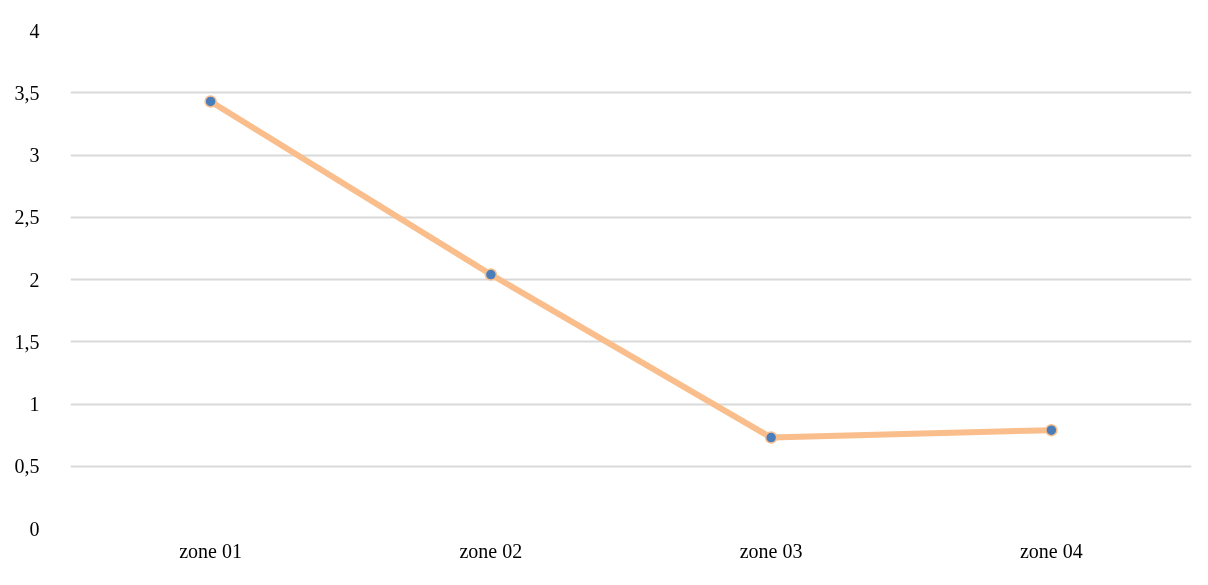  What do you see at coordinates (27, 466) in the screenshot?
I see `y-tick-label: 0,5` at bounding box center [27, 466].